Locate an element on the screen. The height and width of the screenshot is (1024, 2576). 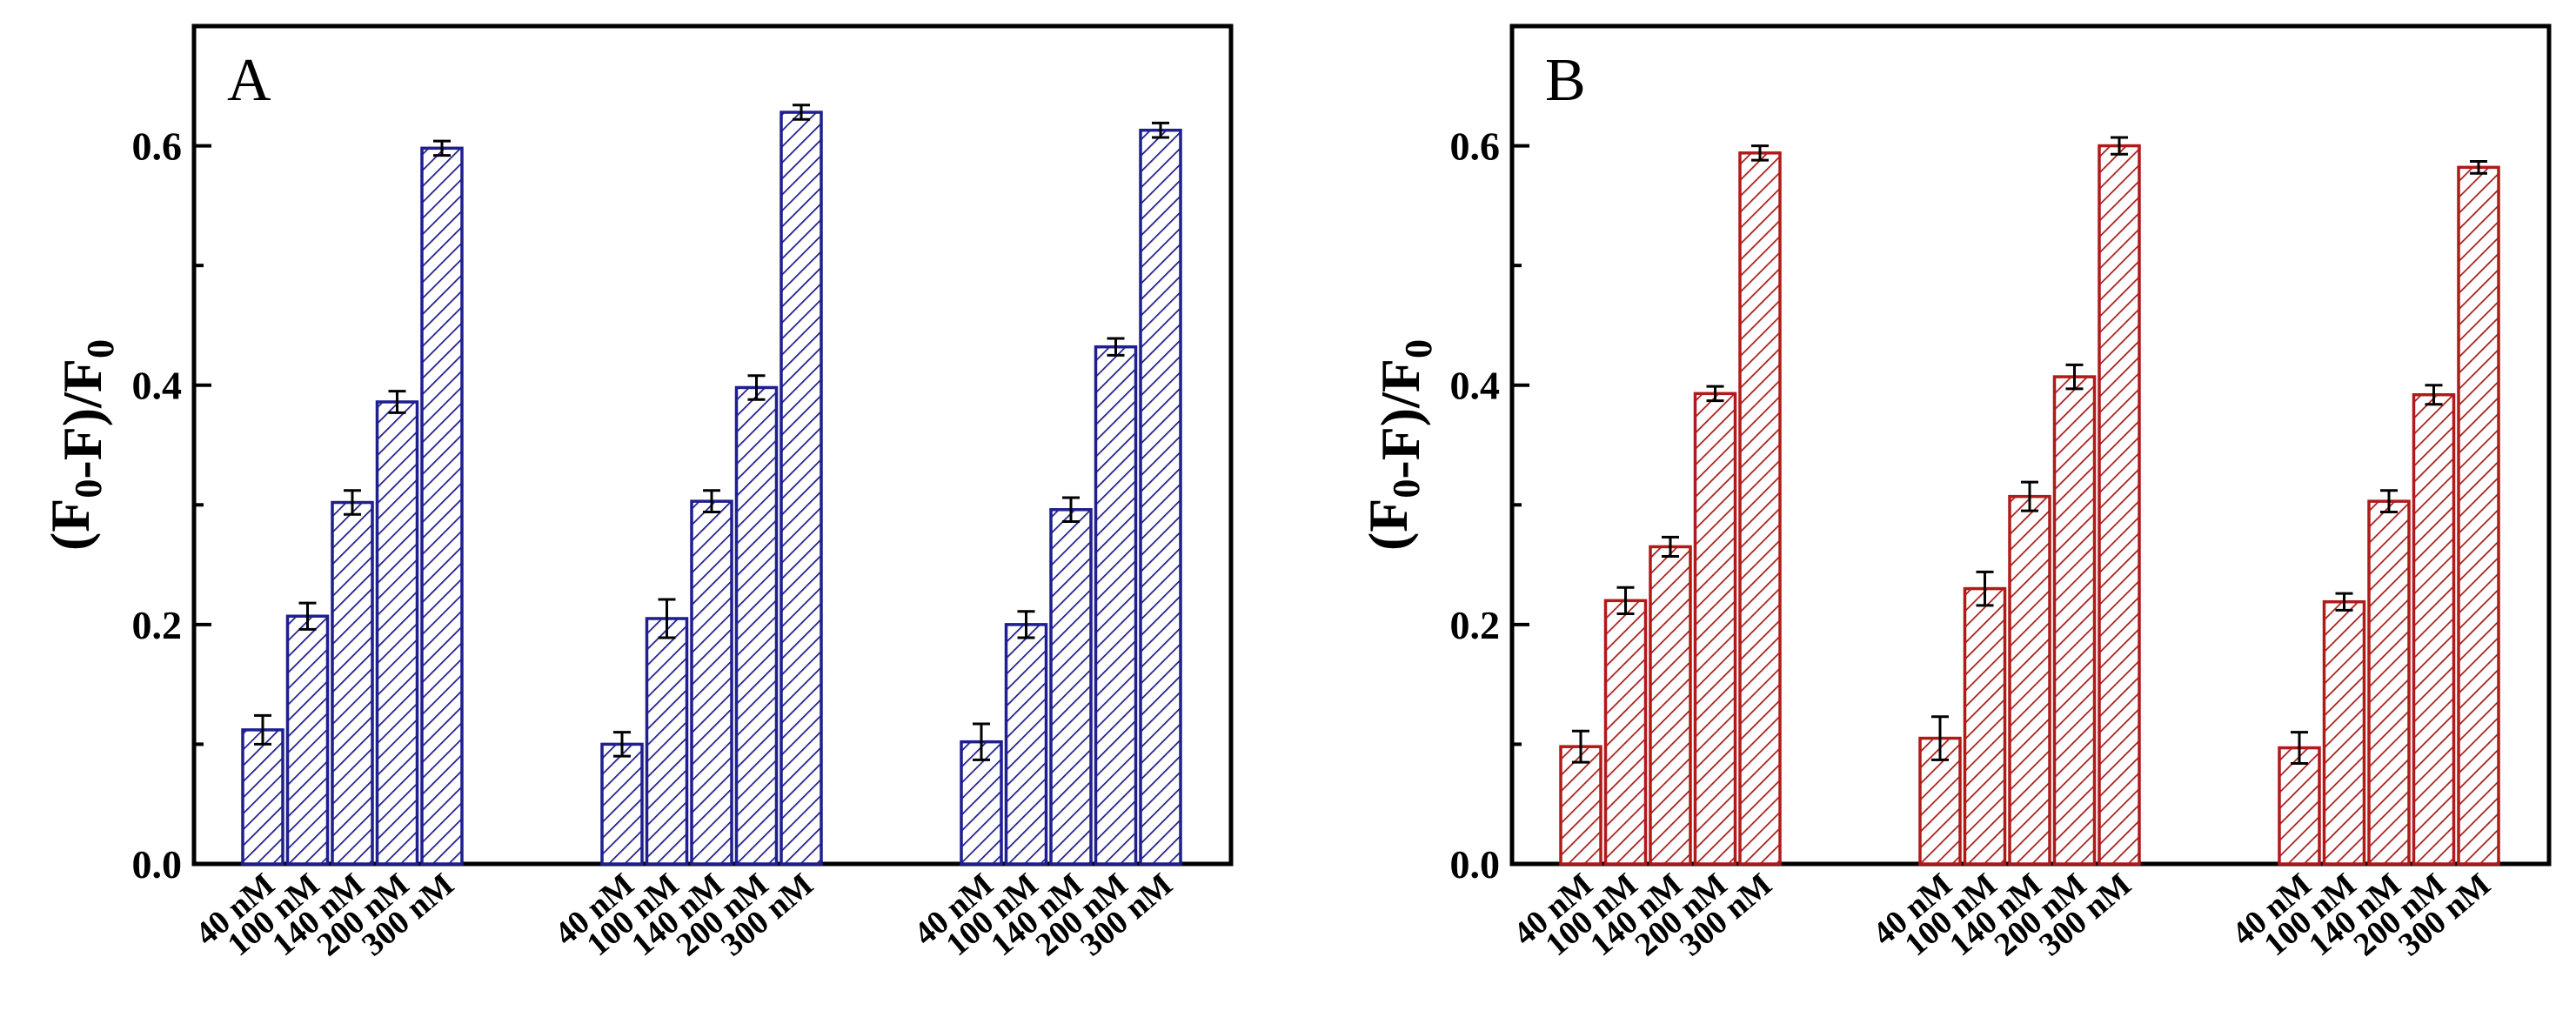
panel-label: B is located at coordinates (1565, 80).